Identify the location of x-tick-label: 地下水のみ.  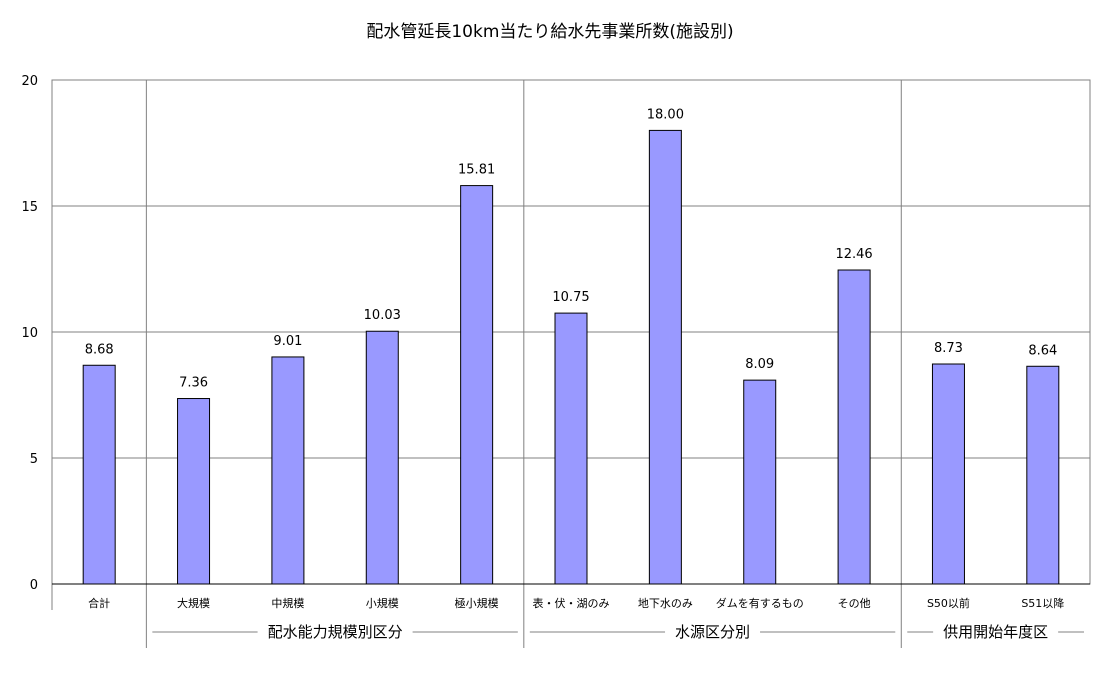
(665, 603).